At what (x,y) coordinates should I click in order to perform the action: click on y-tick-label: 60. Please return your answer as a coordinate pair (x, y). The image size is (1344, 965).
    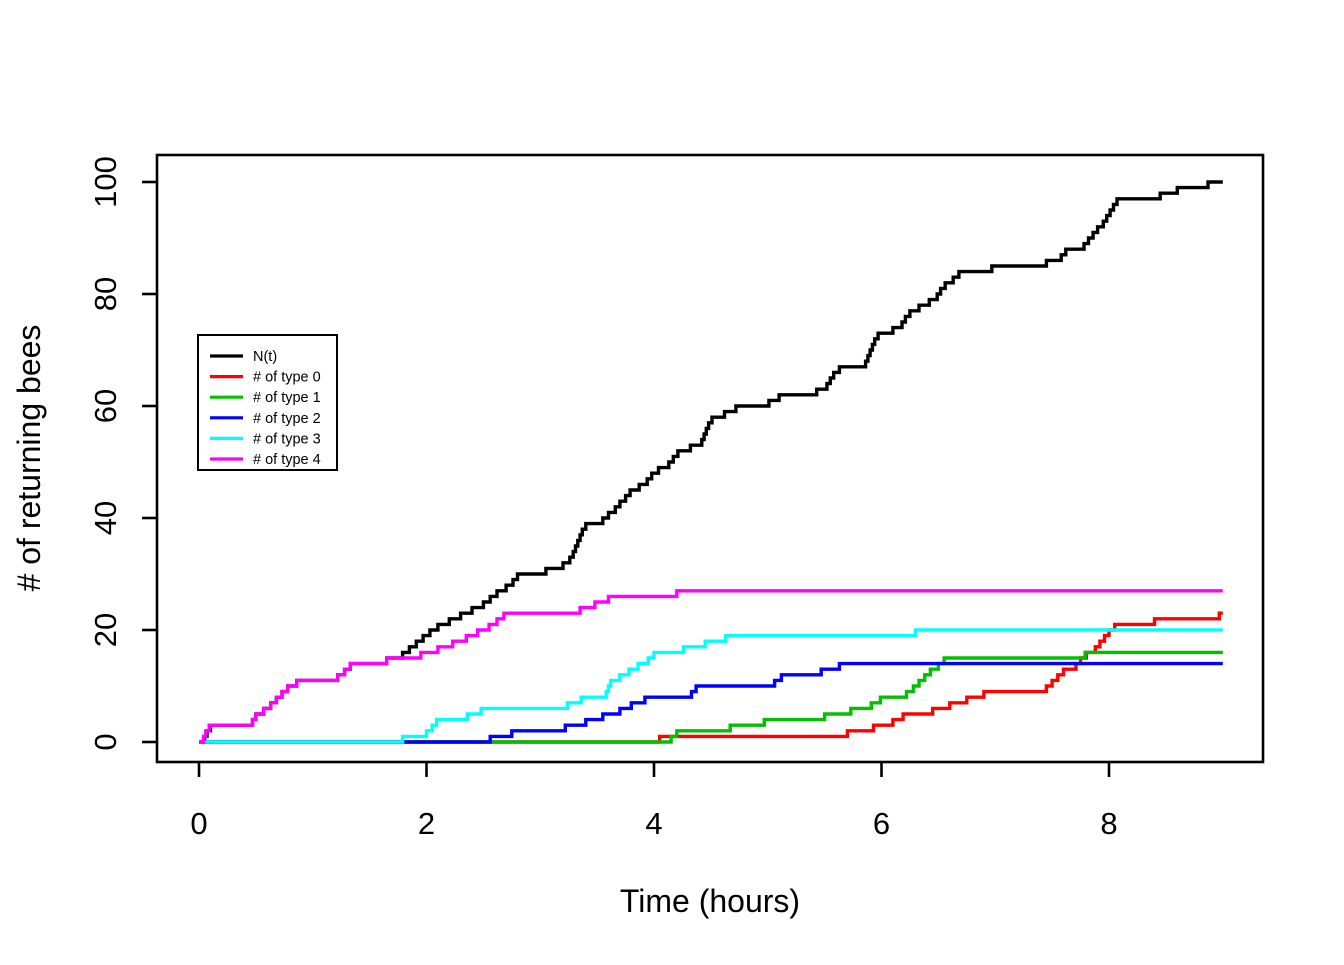
    Looking at the image, I should click on (105, 406).